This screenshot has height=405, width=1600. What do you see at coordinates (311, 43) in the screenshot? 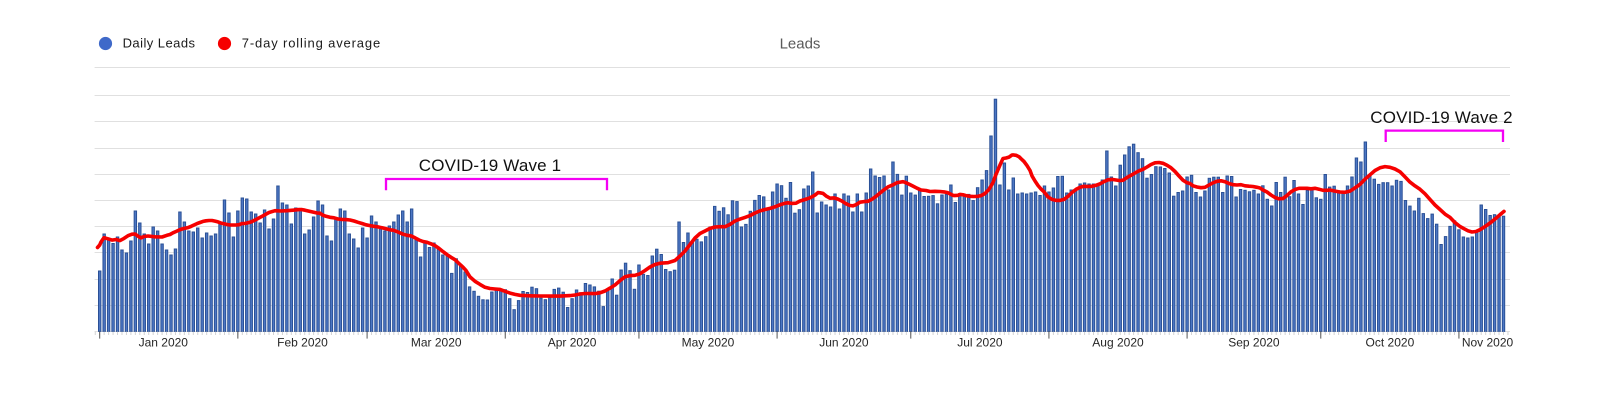
I see `svg-text: 7-day rolling average` at bounding box center [311, 43].